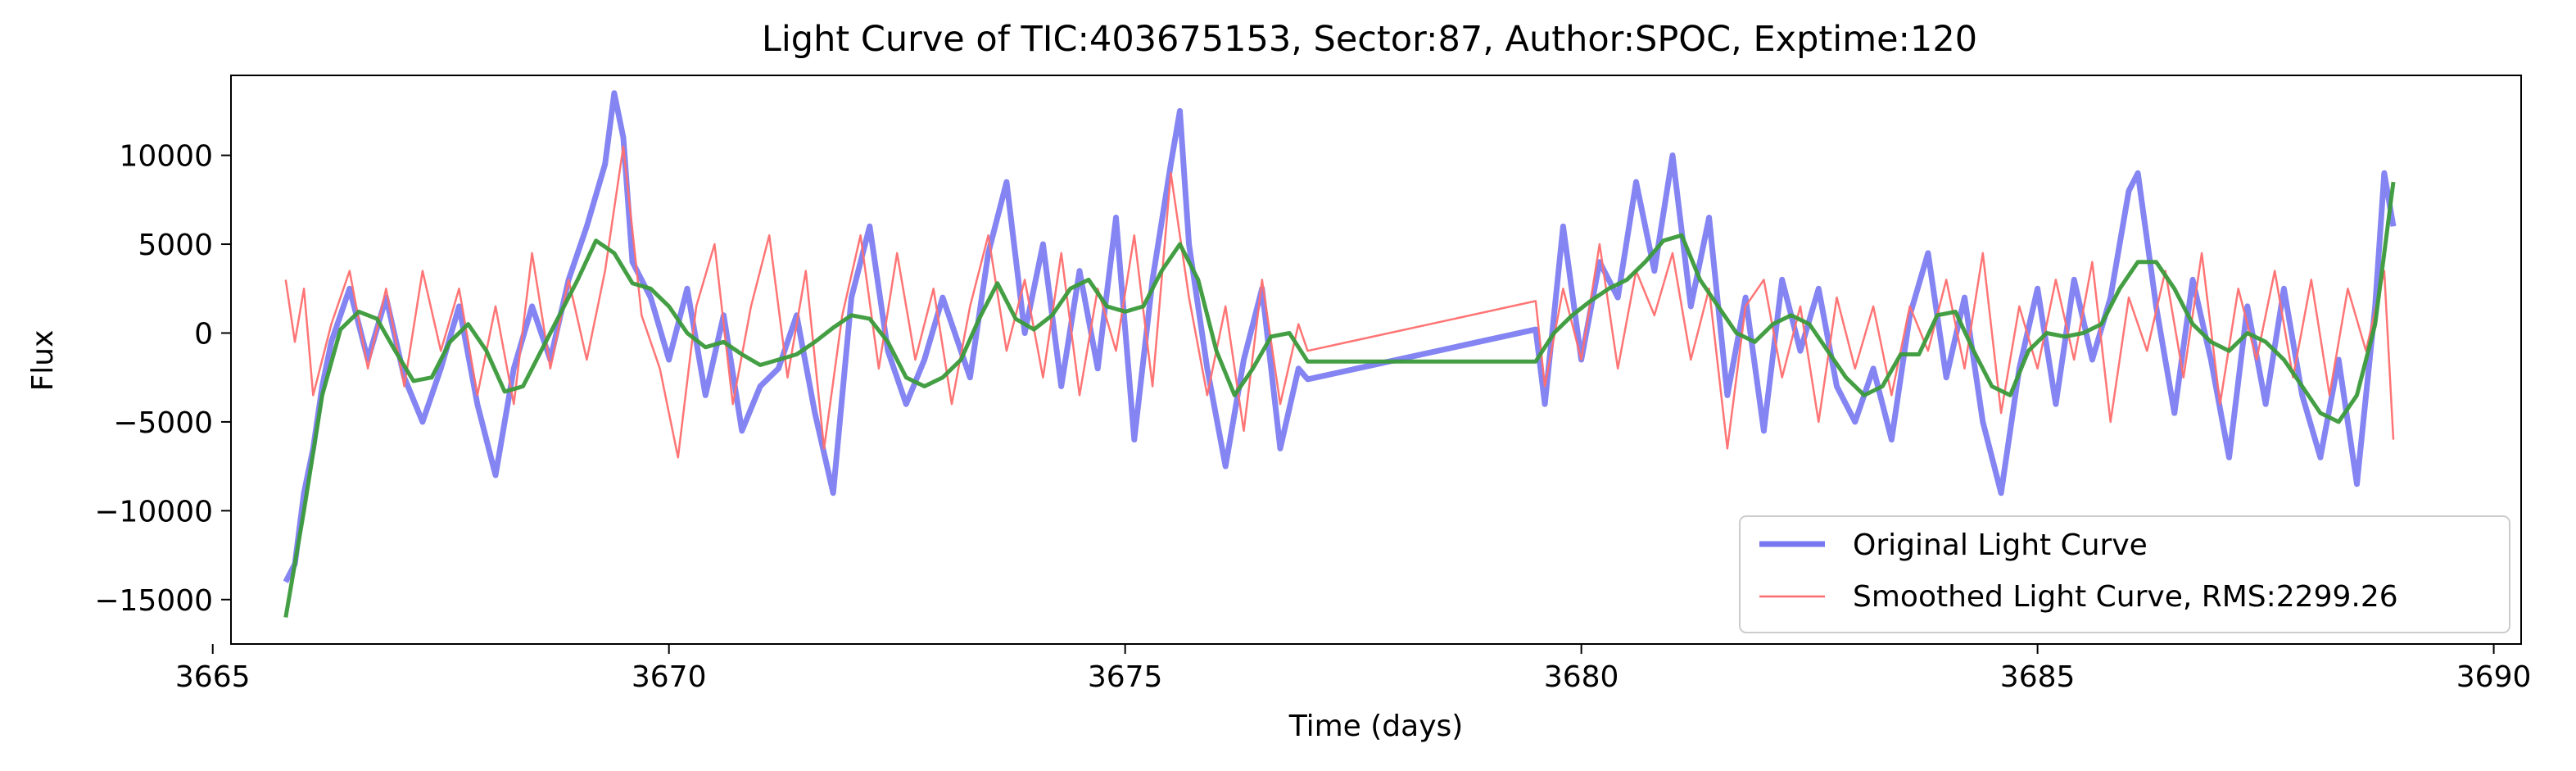 Image resolution: width=2576 pixels, height=771 pixels. I want to click on x-tick-label: 3685, so click(2038, 677).